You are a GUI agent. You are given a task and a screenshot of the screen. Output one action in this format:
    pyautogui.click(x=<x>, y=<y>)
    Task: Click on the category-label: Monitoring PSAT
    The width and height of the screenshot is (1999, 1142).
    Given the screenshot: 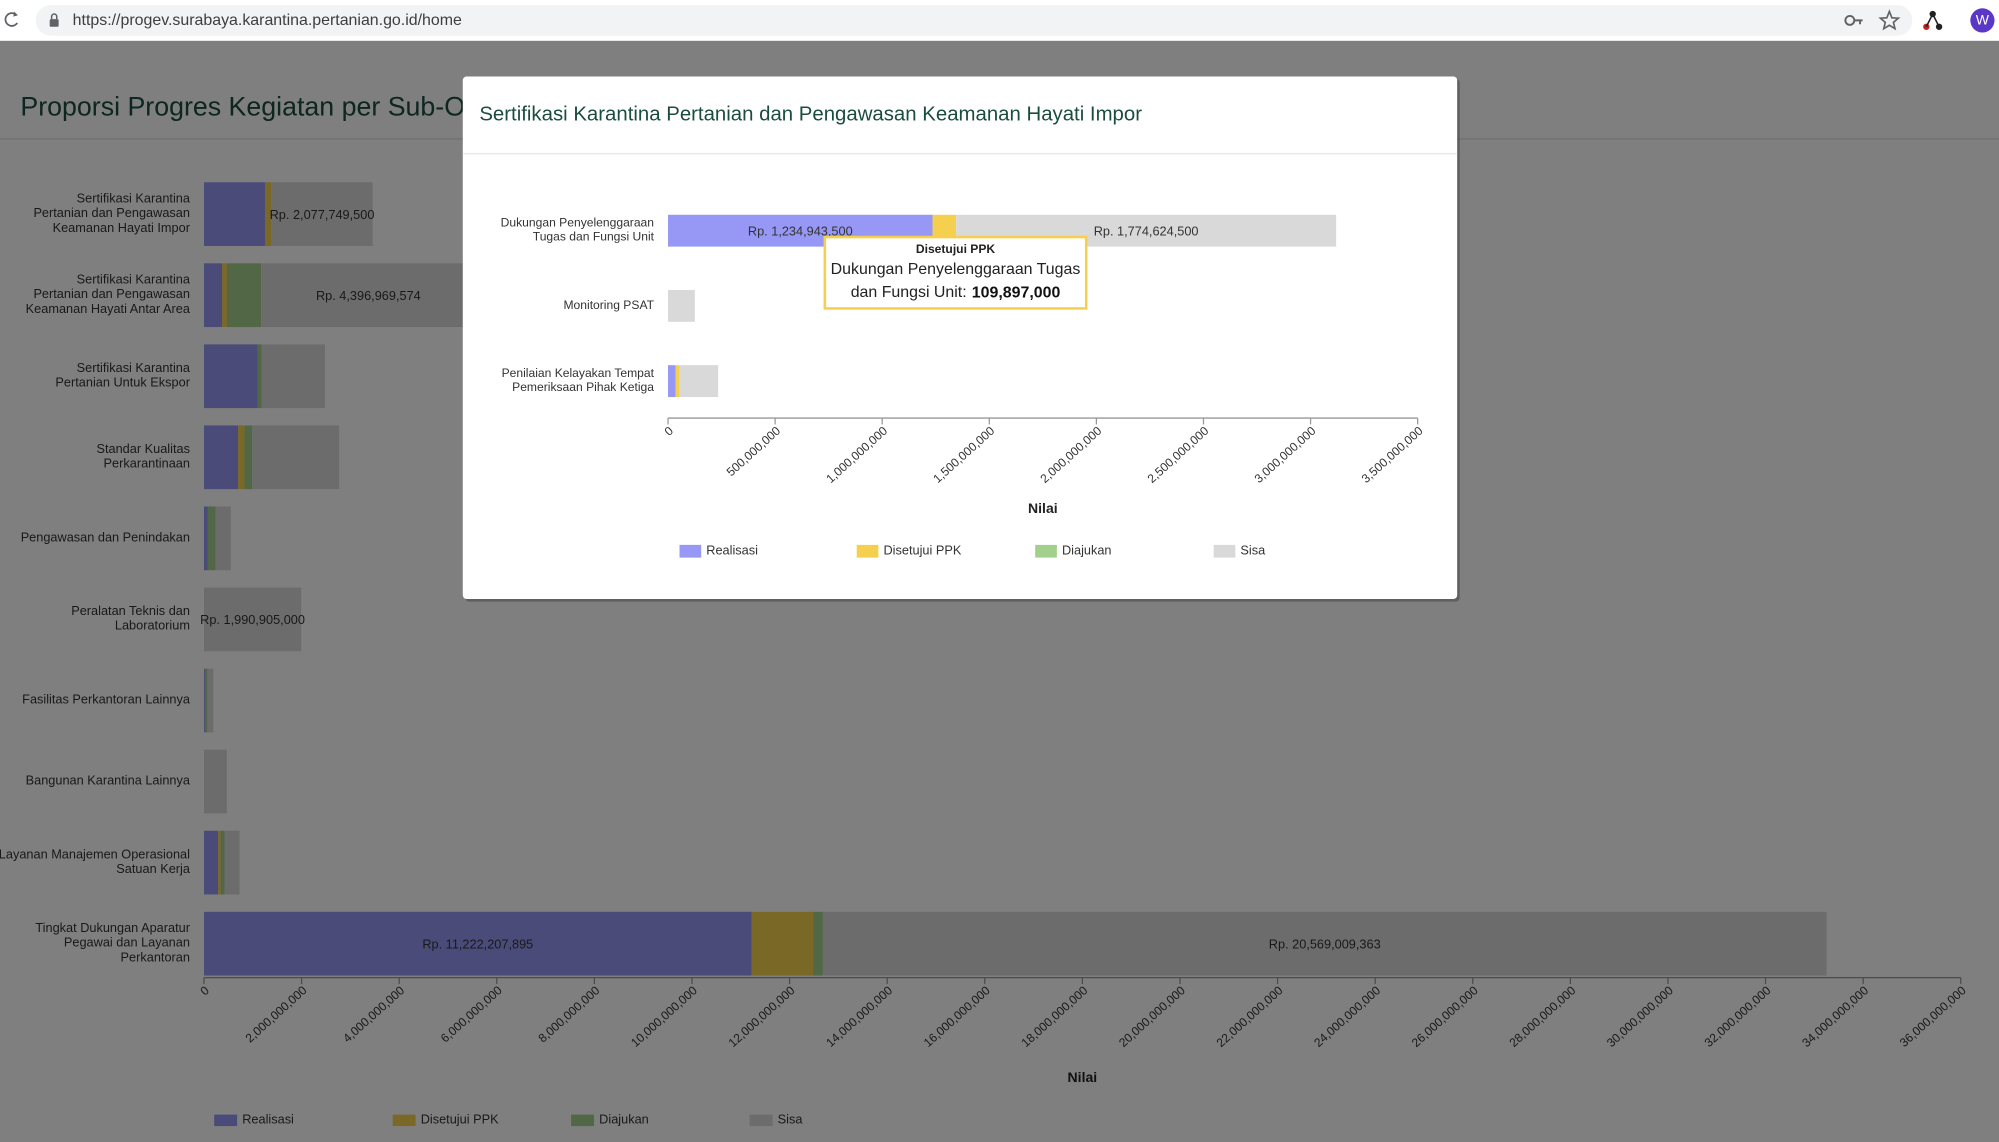 What is the action you would take?
    pyautogui.click(x=608, y=305)
    